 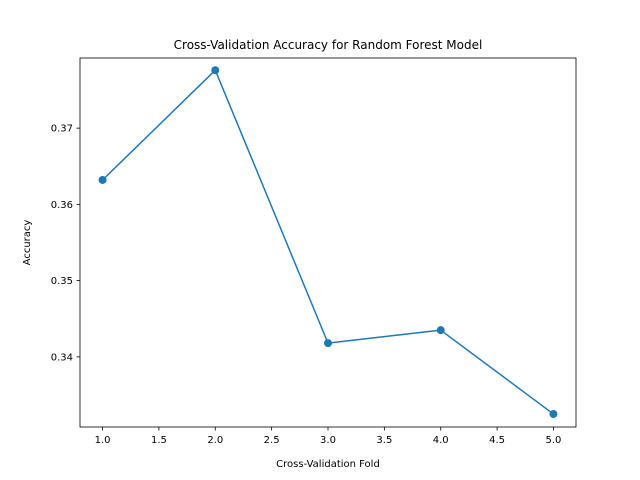 What do you see at coordinates (441, 440) in the screenshot?
I see `x-tick-label: 4.0` at bounding box center [441, 440].